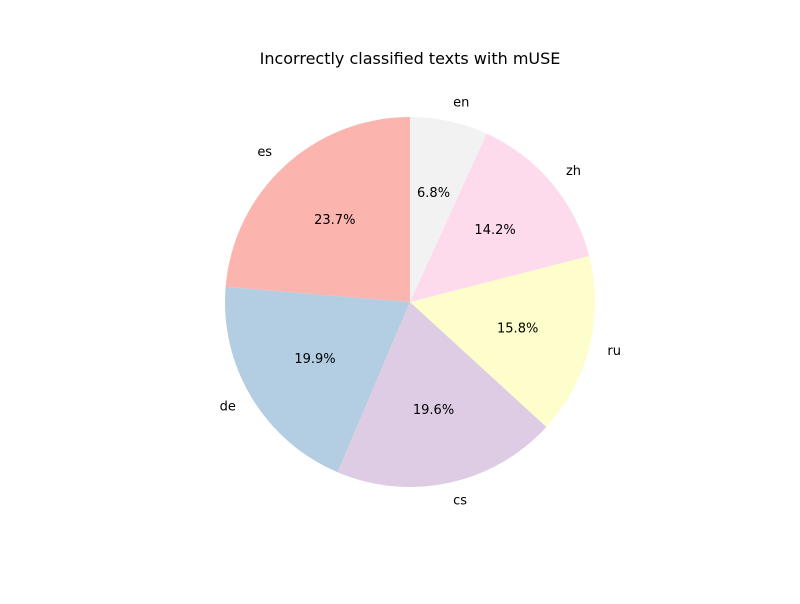 The height and width of the screenshot is (604, 800). What do you see at coordinates (461, 103) in the screenshot?
I see `pie-category-label-en: en` at bounding box center [461, 103].